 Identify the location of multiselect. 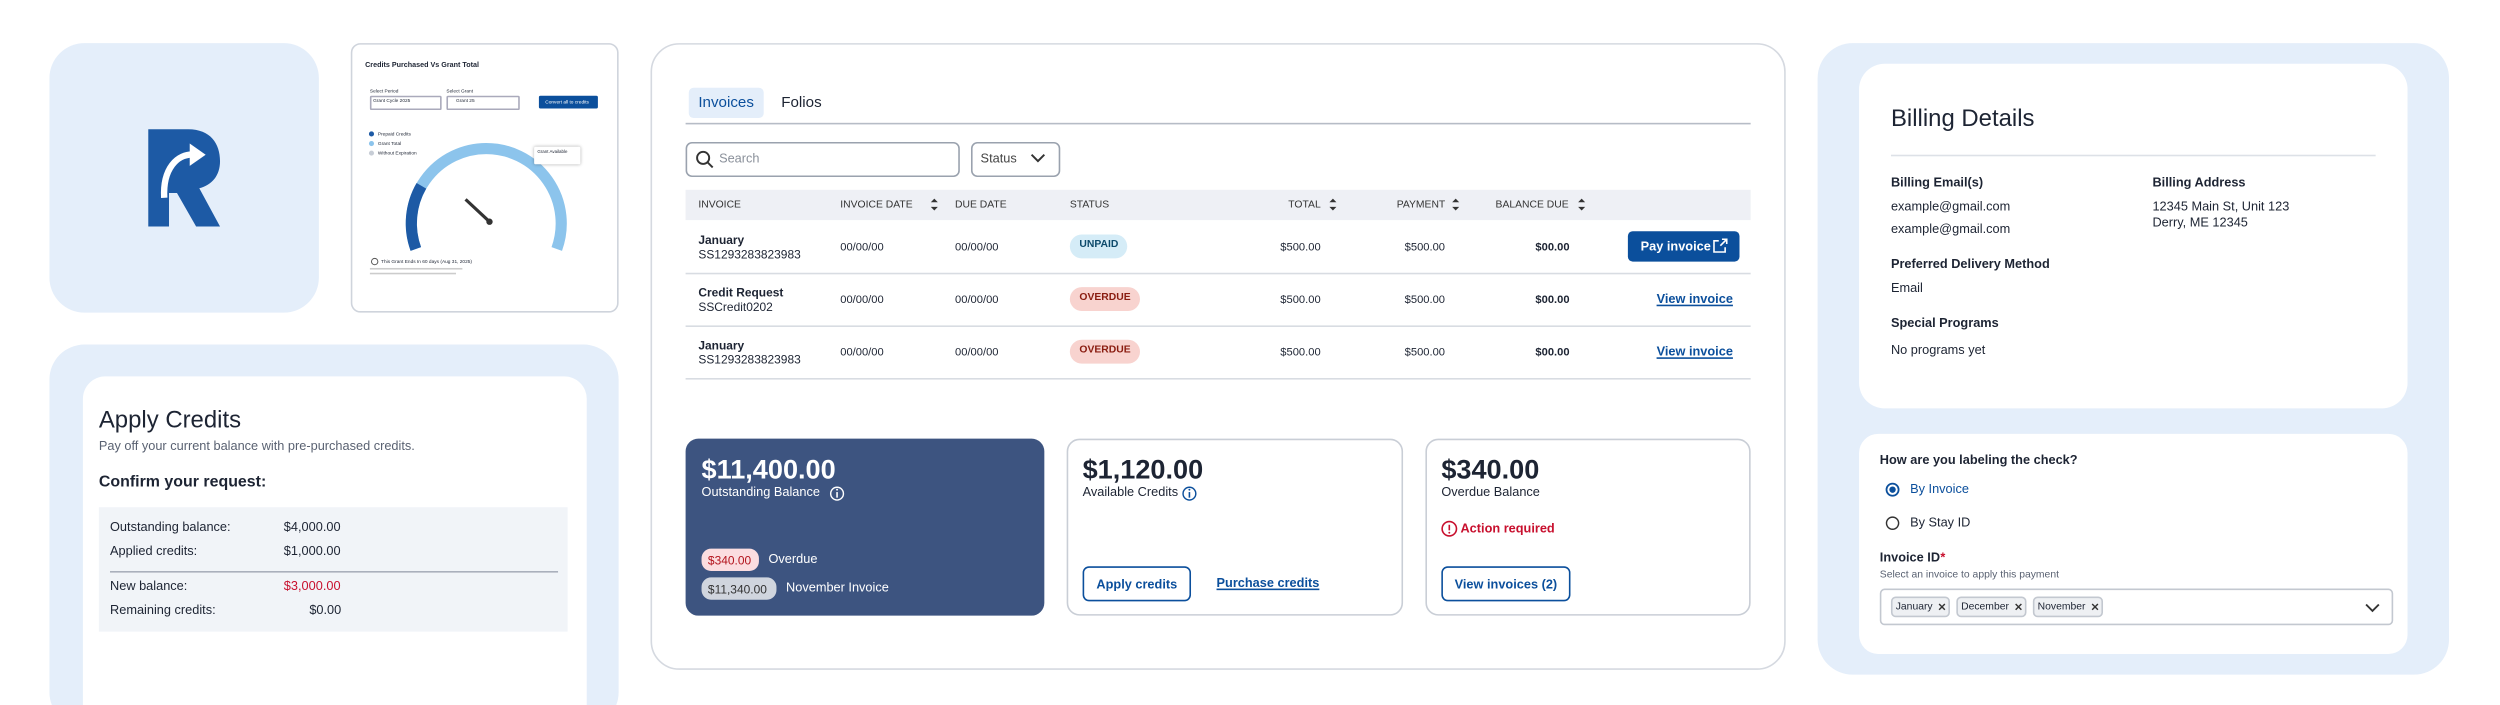
(2136, 607).